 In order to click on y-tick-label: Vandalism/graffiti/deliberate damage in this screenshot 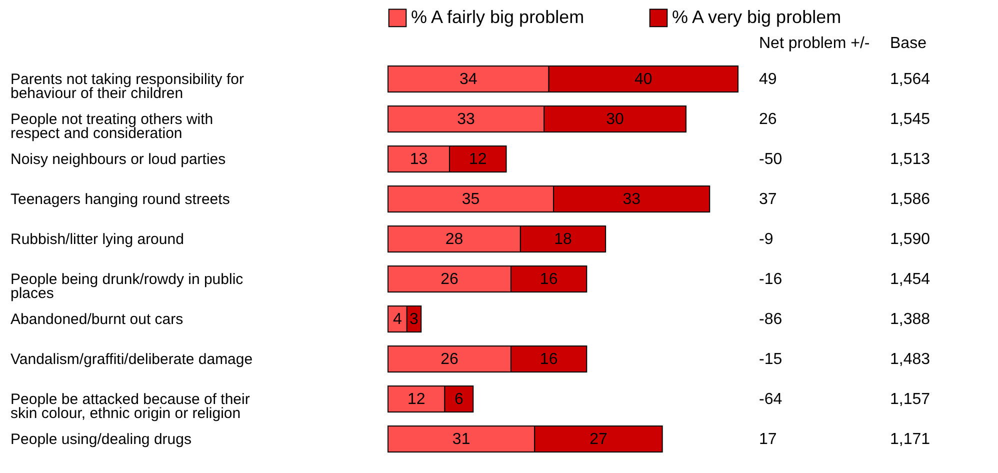, I will do `click(131, 359)`.